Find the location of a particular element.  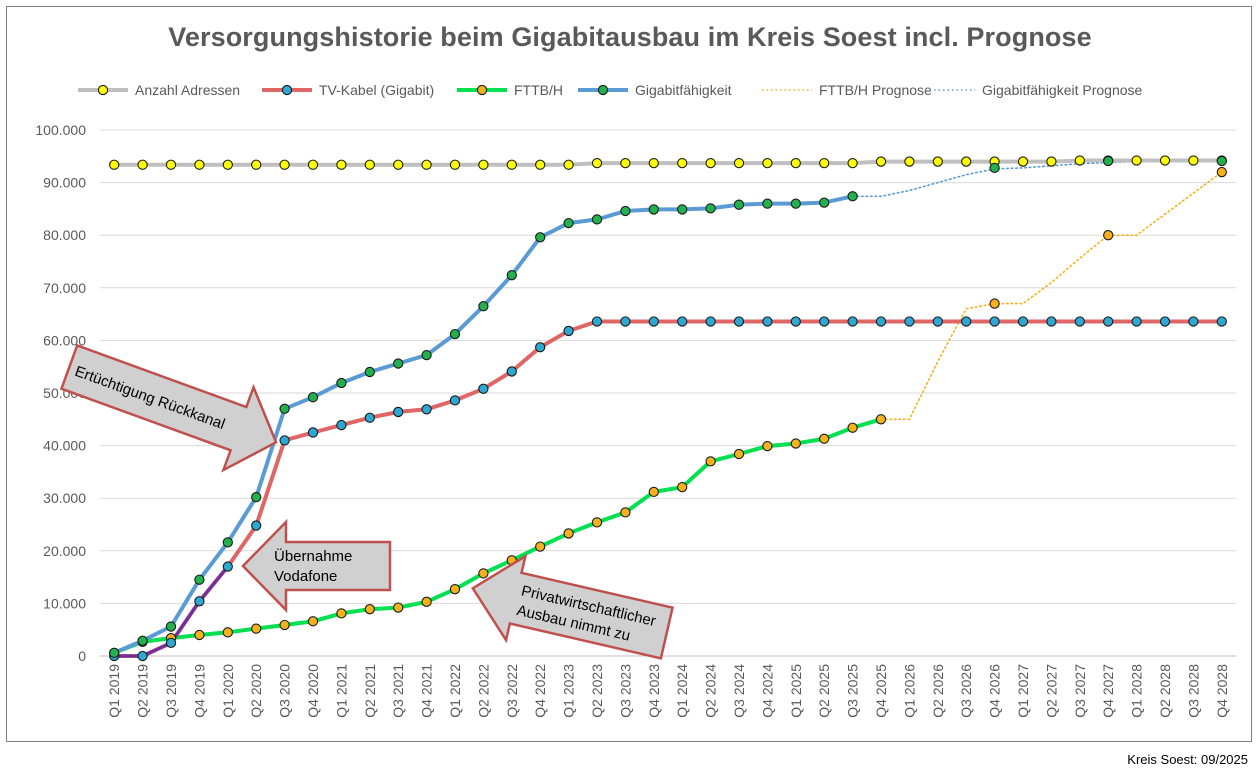

x-tick-label: Q4 2021 is located at coordinates (427, 691).